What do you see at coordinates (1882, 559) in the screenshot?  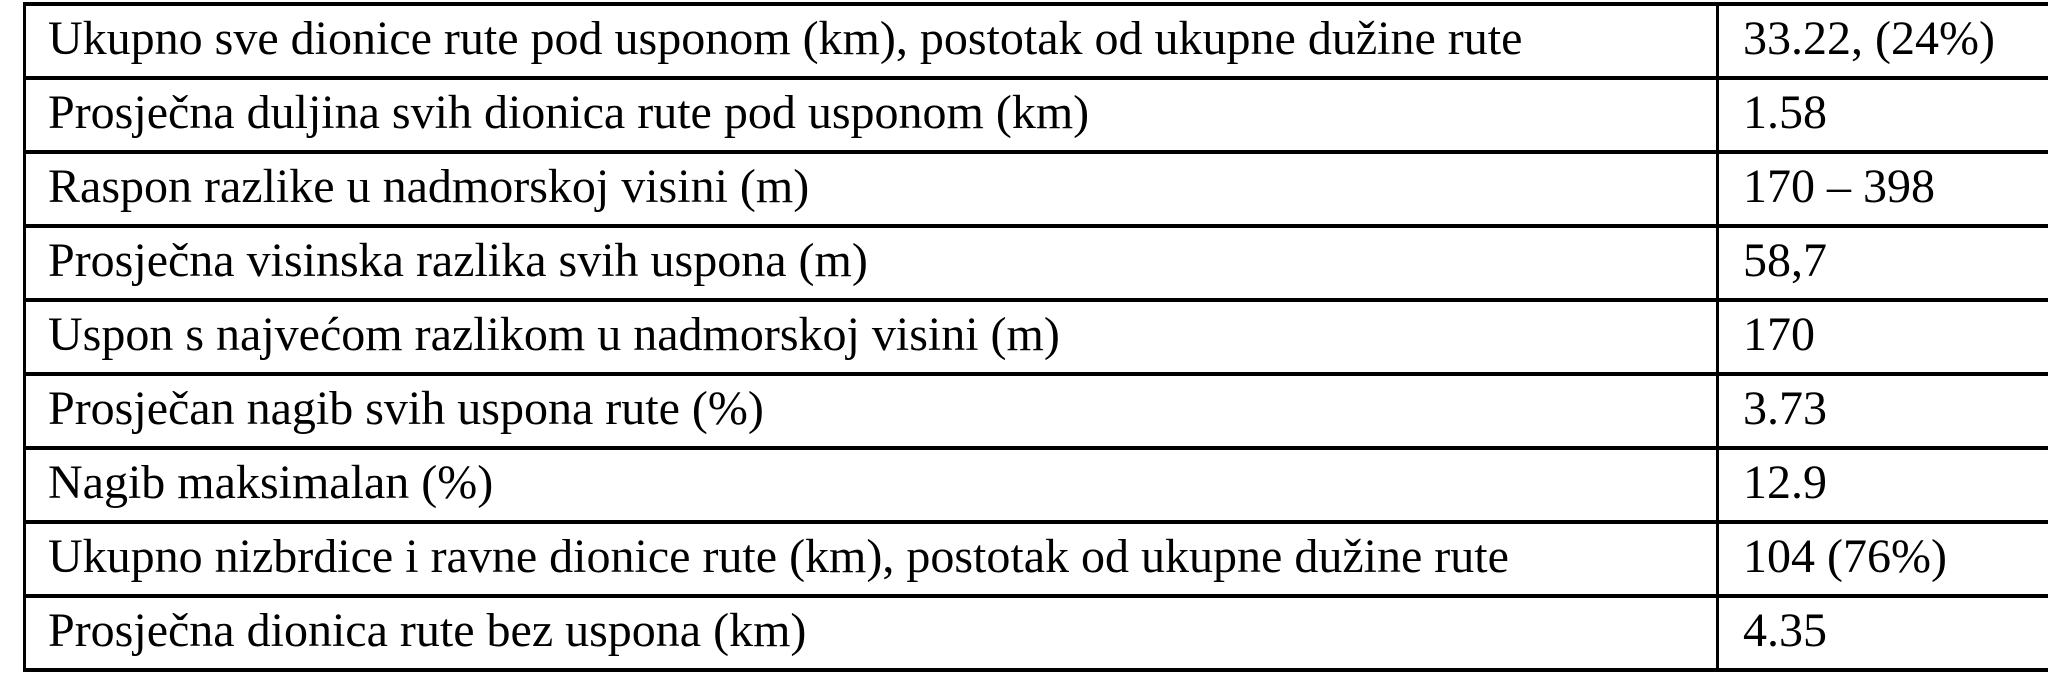 I see `metric-value: 104 (76%)` at bounding box center [1882, 559].